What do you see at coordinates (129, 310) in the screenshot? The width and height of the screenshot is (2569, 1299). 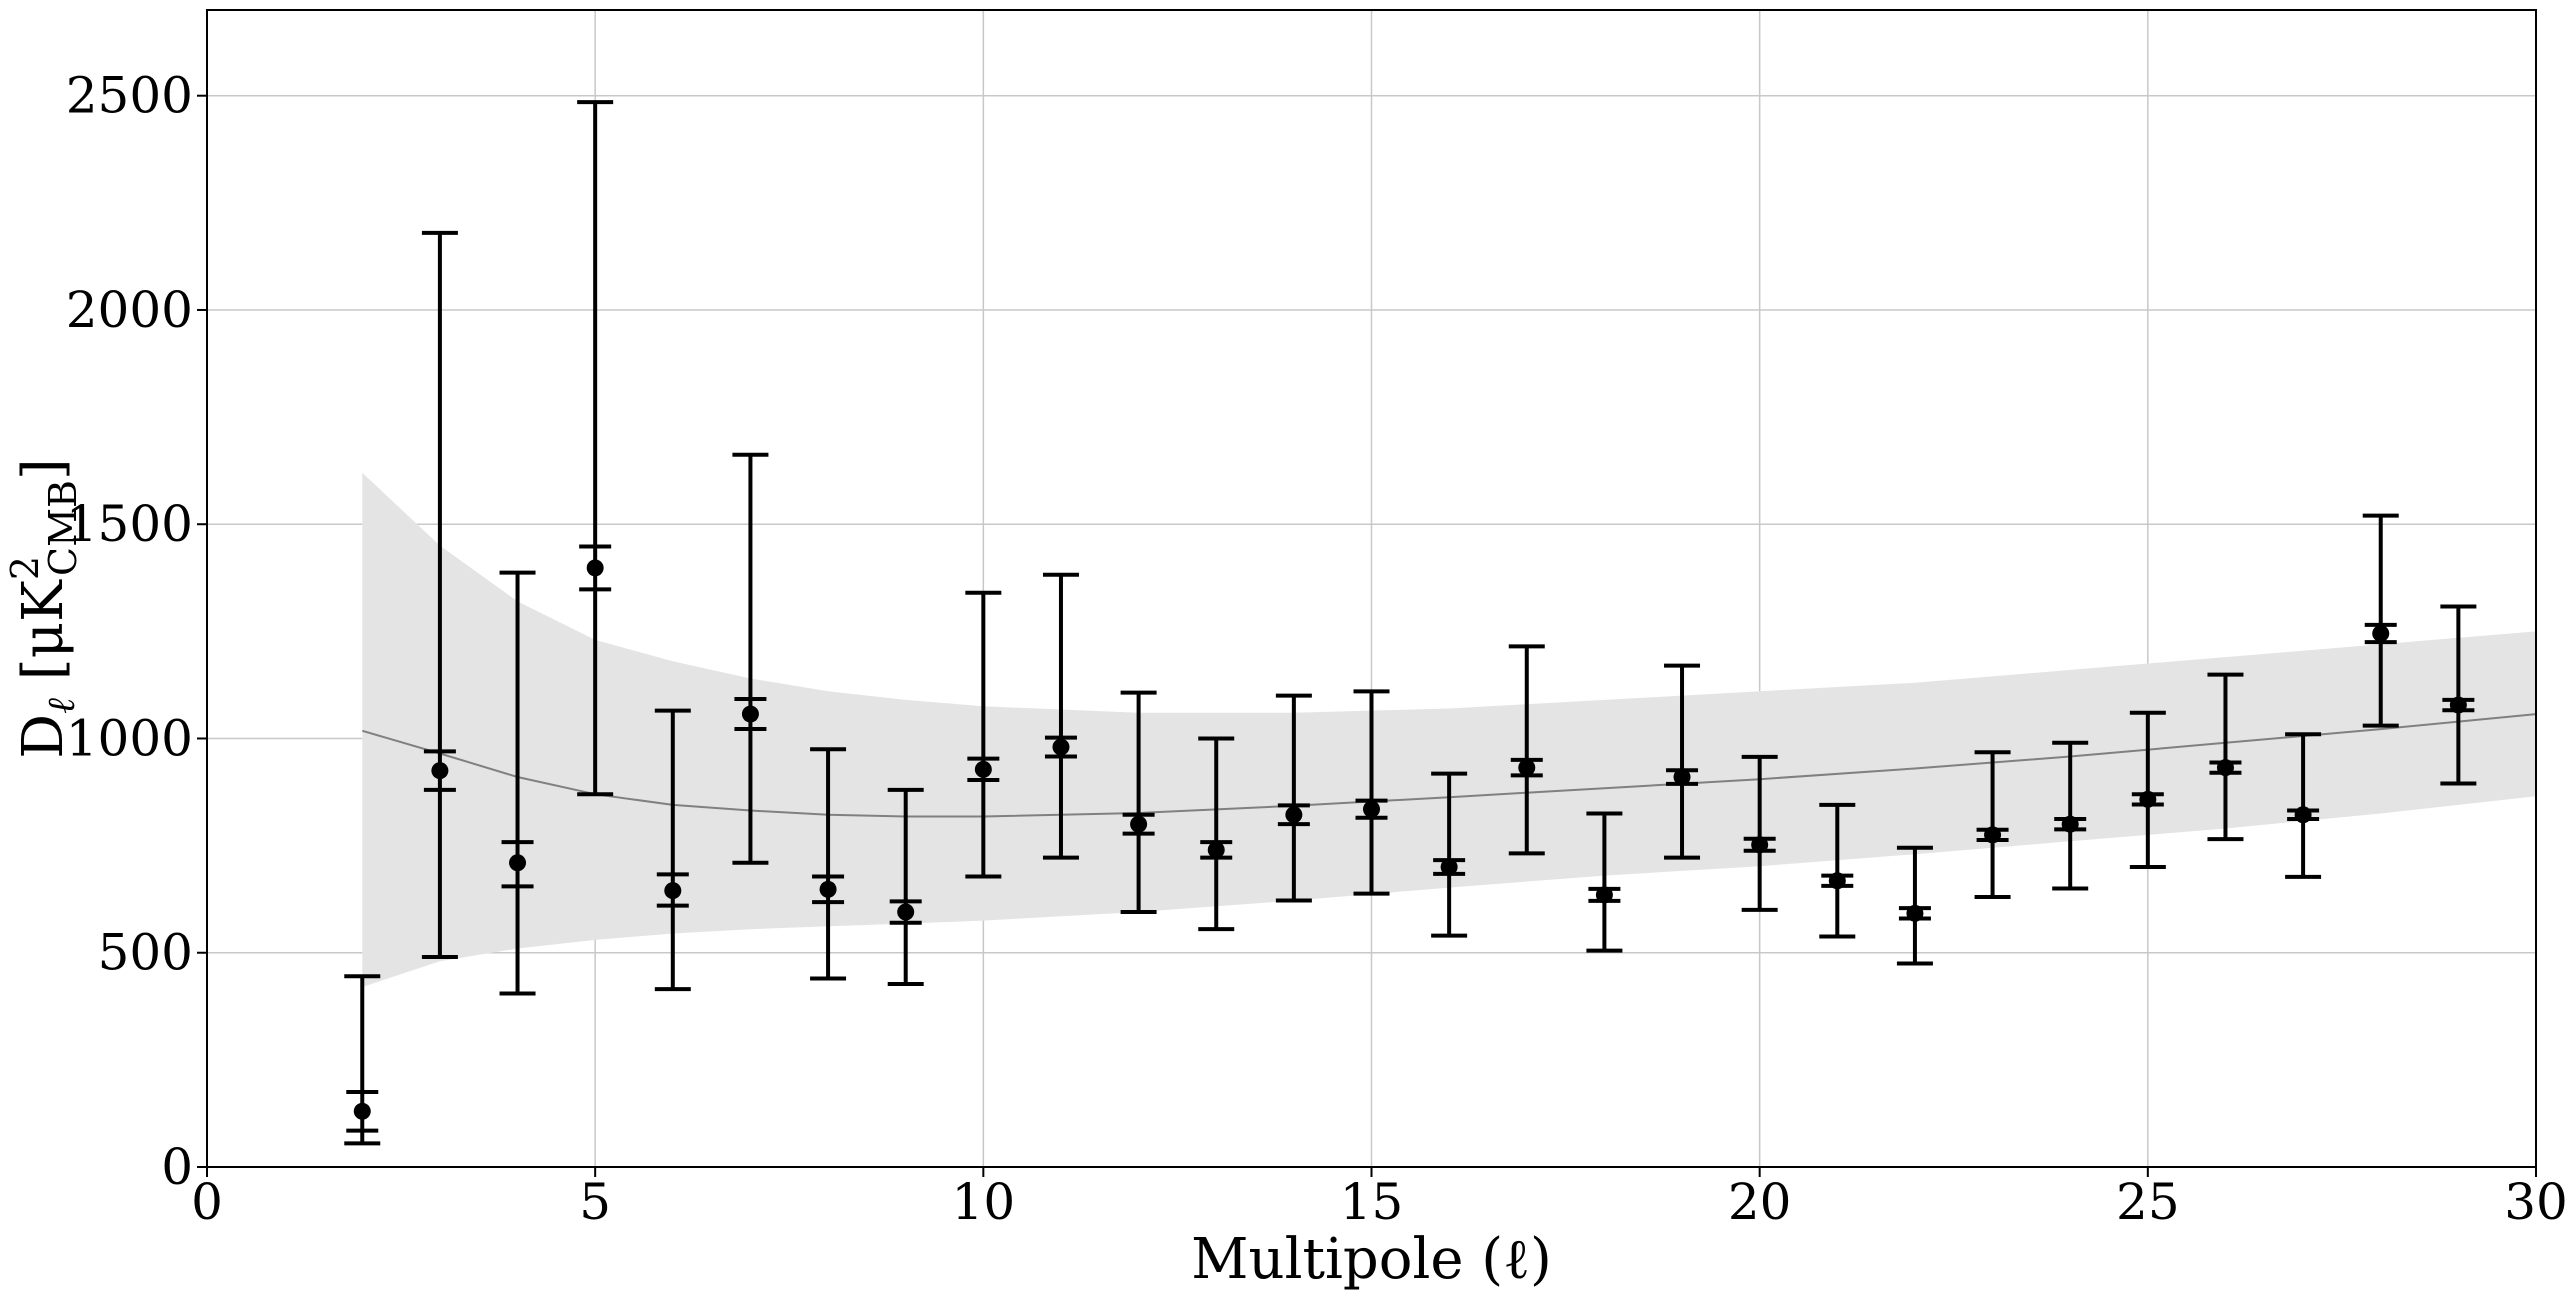 I see `y-tick-label: 2000` at bounding box center [129, 310].